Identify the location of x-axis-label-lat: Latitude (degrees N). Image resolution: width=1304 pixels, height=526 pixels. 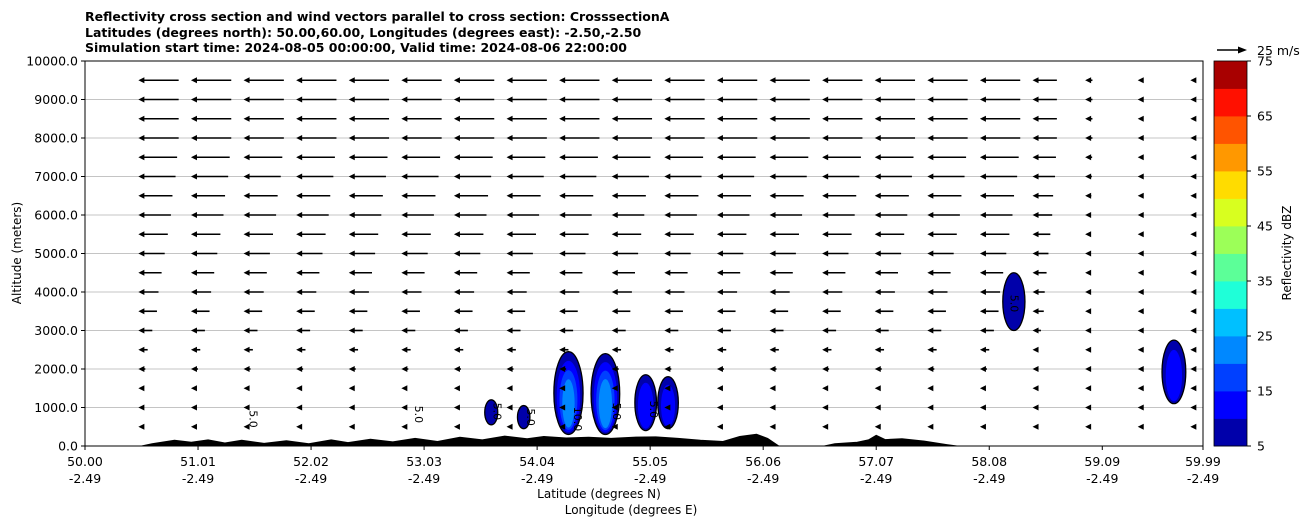
(599, 494).